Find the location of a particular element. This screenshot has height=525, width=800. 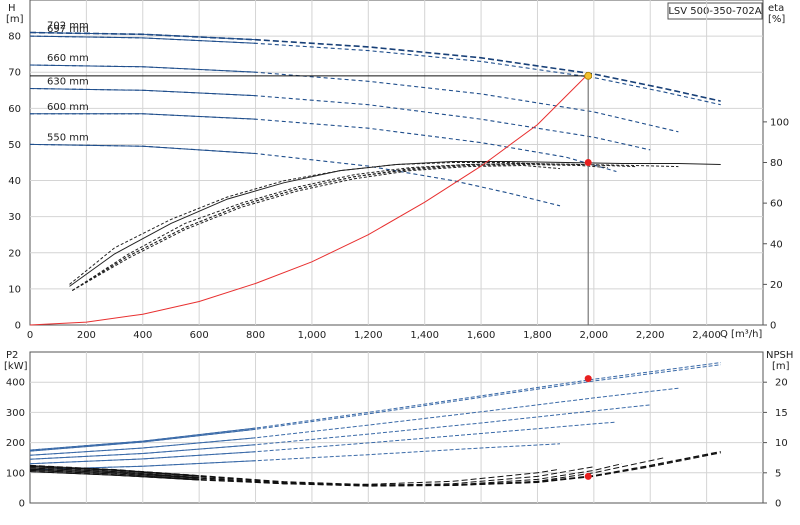

p2-tick-label: 200 is located at coordinates (15, 443).